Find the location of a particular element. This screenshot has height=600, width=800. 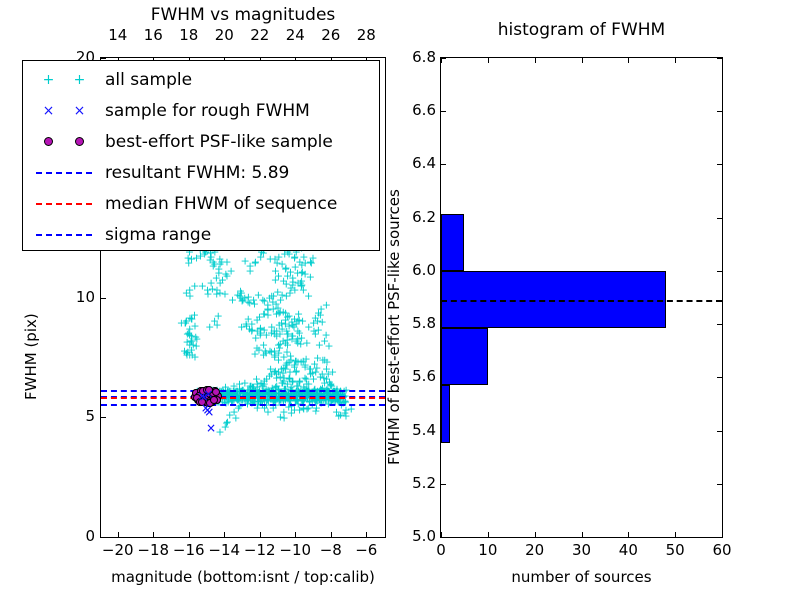

histogram-bar is located at coordinates (453, 242).